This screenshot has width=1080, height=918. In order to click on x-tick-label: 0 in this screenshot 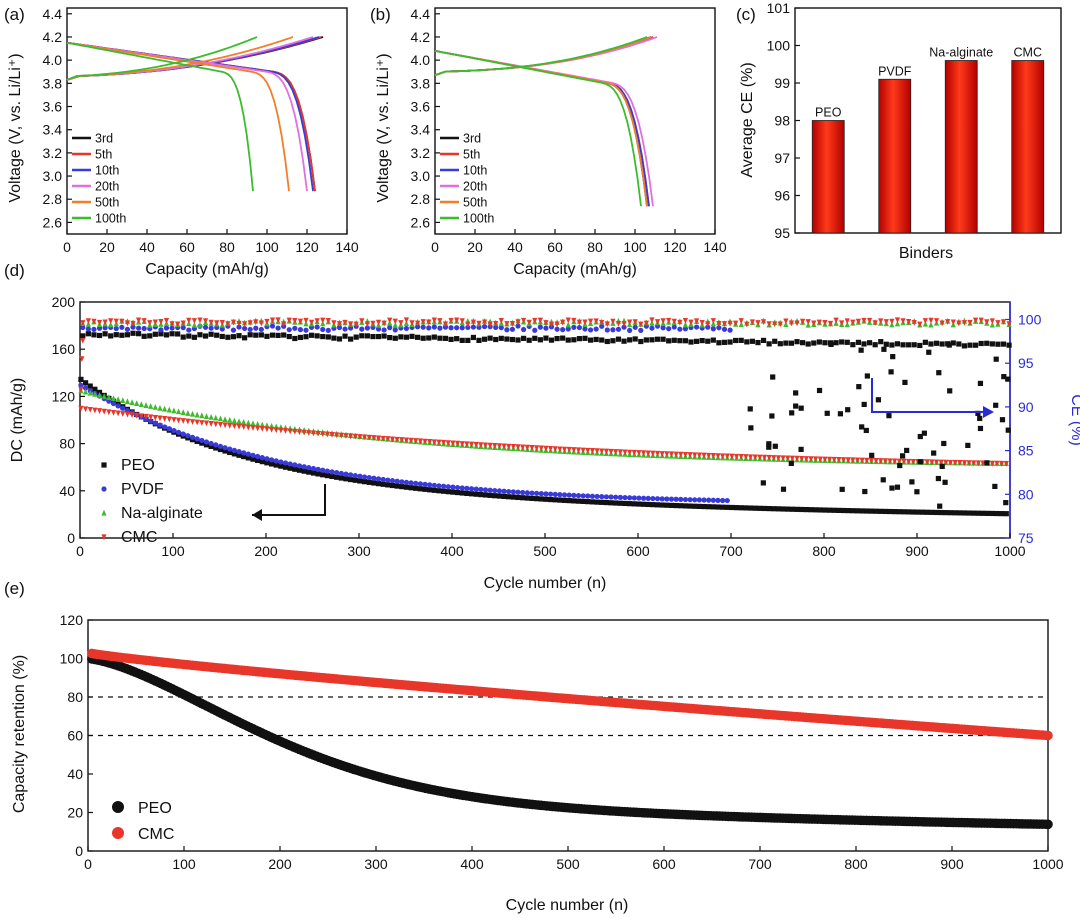, I will do `click(88, 864)`.